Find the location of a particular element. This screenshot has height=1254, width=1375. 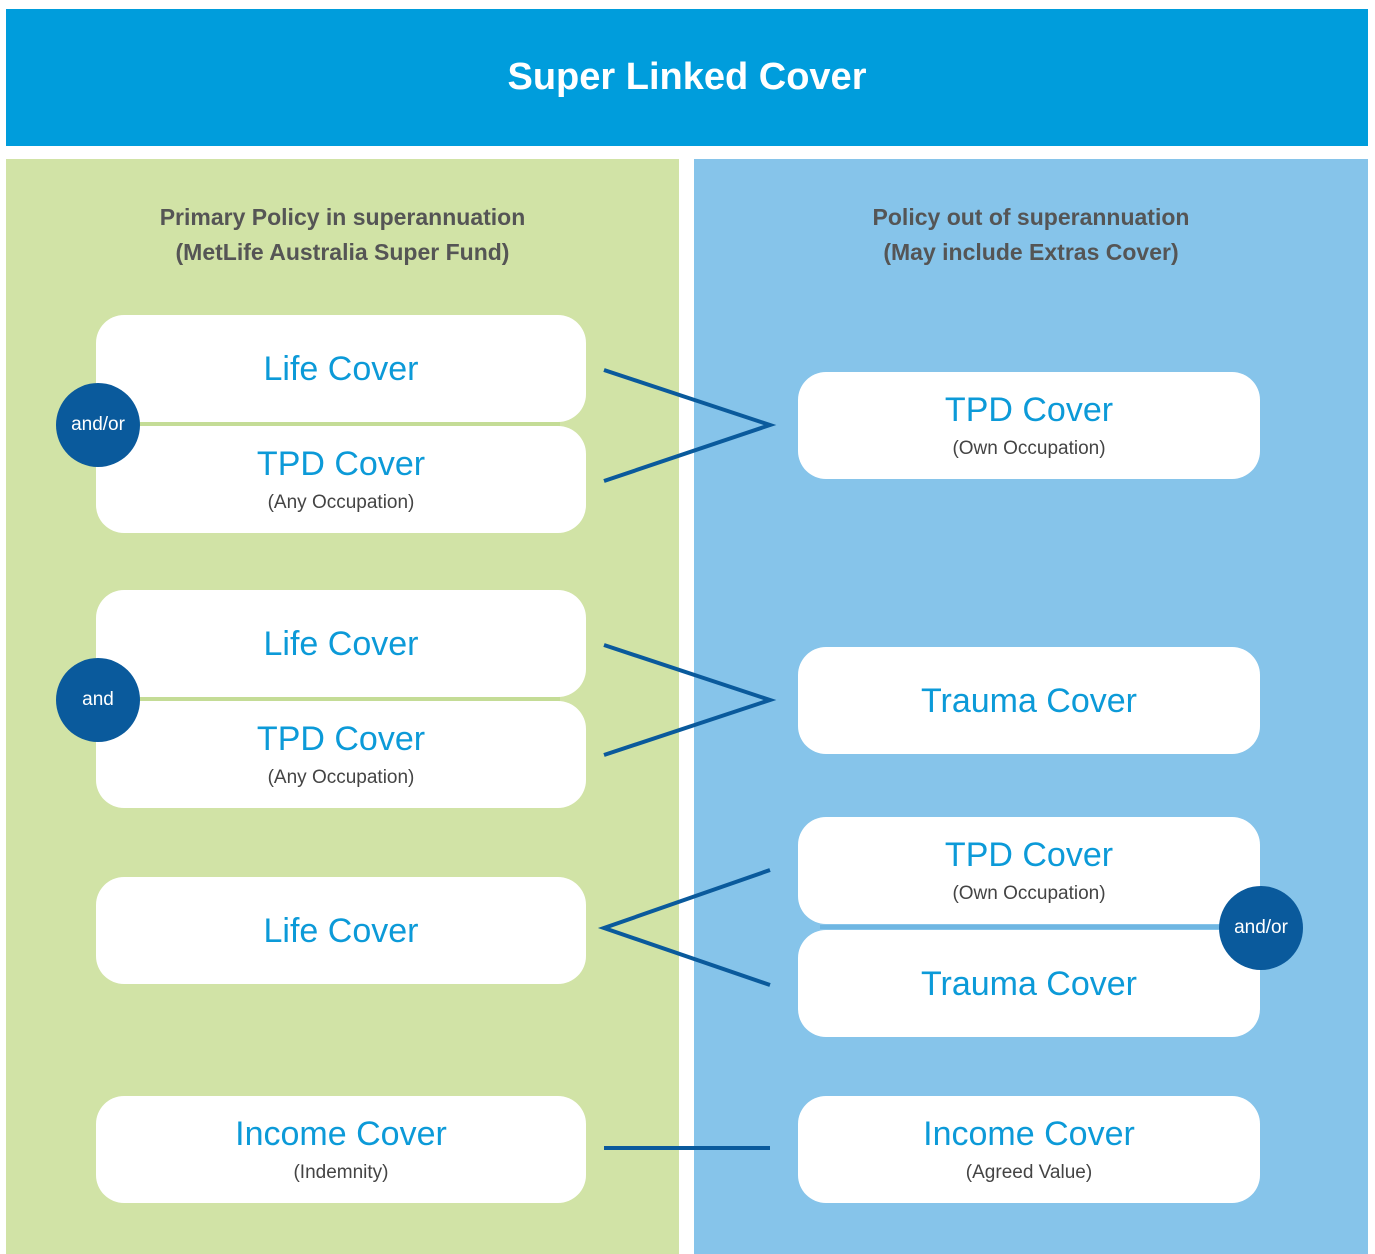

connector-badge: and is located at coordinates (98, 700).